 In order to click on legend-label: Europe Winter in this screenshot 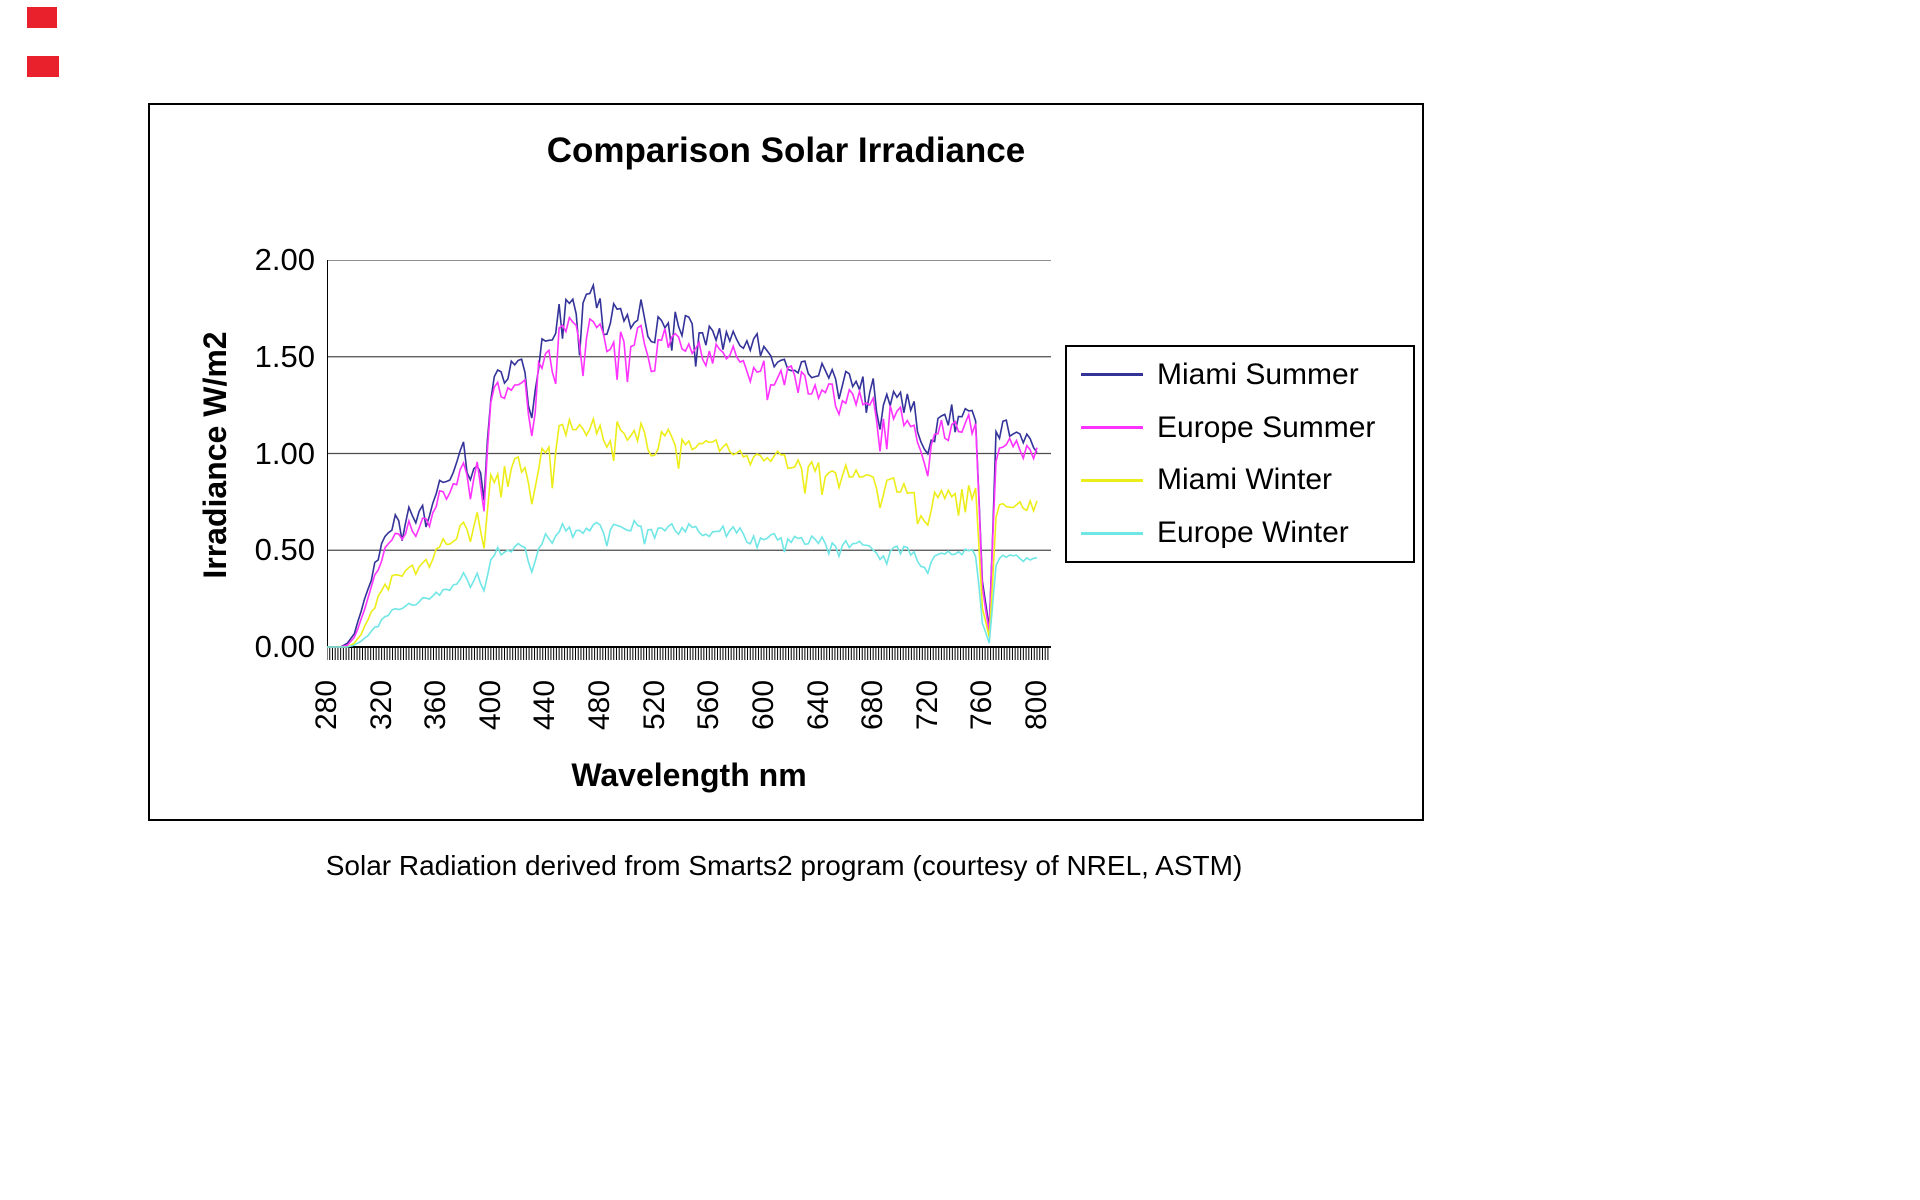, I will do `click(1253, 533)`.